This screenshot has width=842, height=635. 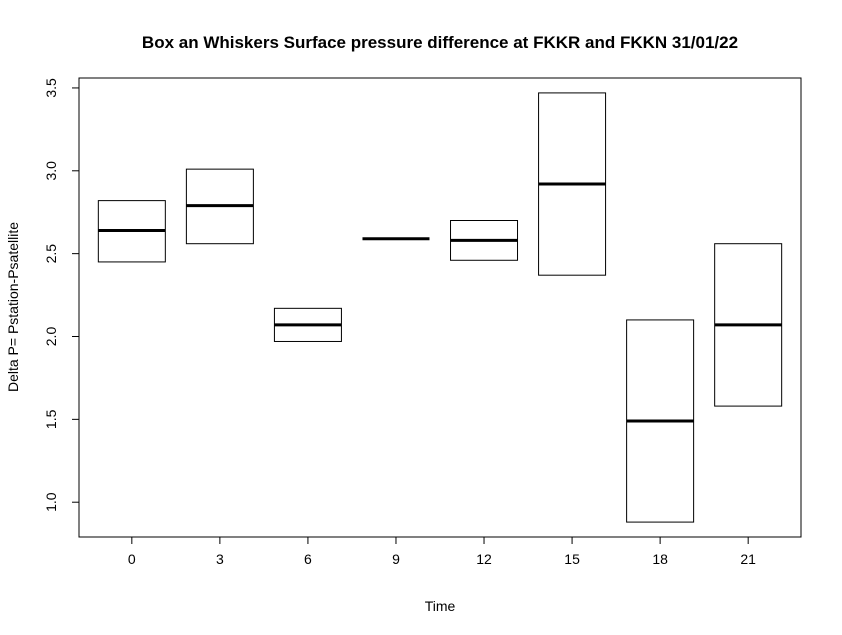 What do you see at coordinates (51, 254) in the screenshot?
I see `y-tick-label: 2.5` at bounding box center [51, 254].